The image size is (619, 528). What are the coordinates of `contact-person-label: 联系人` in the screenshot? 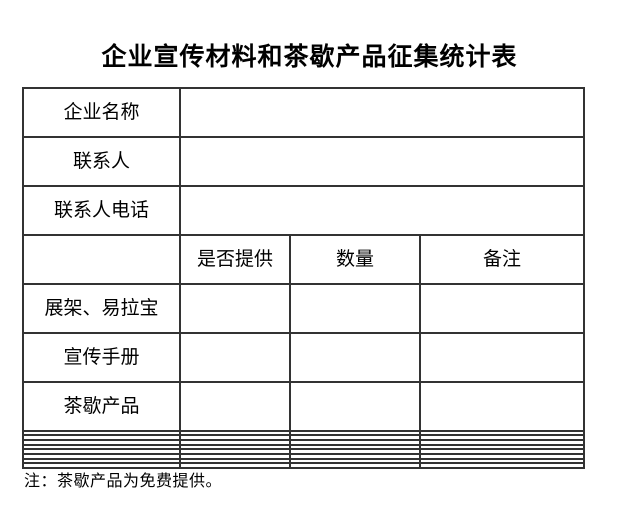 It's located at (101, 161).